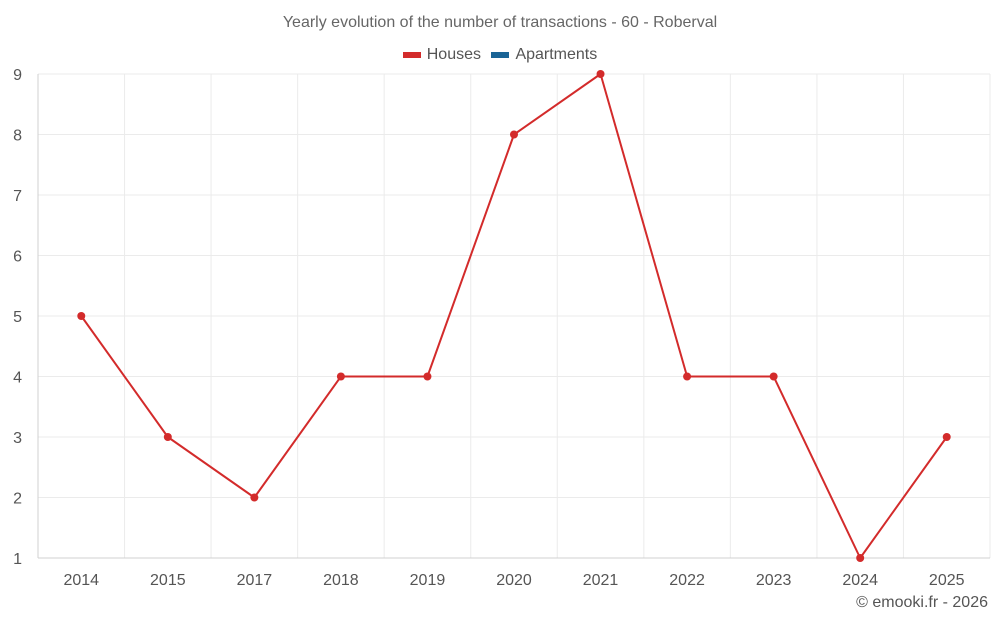 The width and height of the screenshot is (1000, 625). I want to click on x-tick-label: 2018, so click(341, 580).